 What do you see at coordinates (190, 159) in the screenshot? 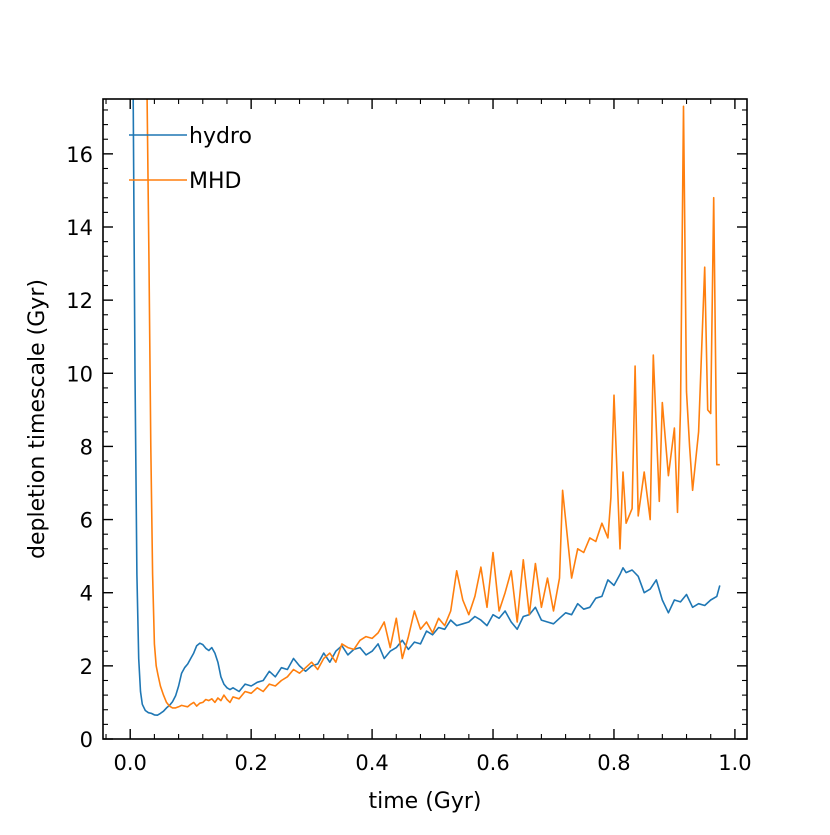
I see `legend: hydro MHD` at bounding box center [190, 159].